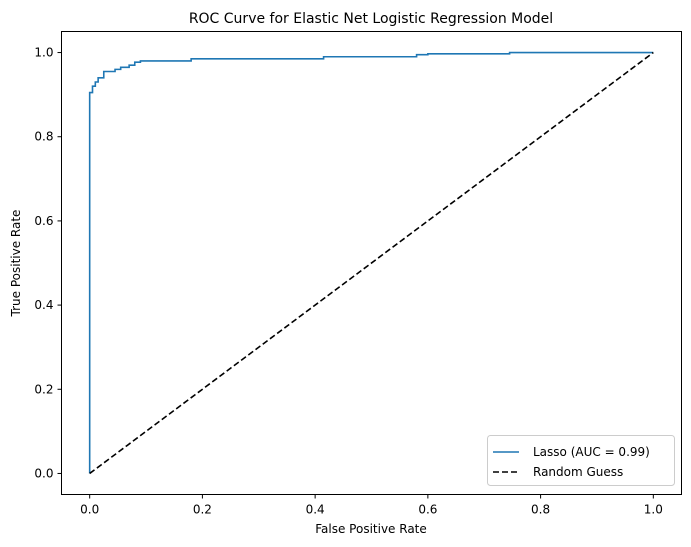 The width and height of the screenshot is (691, 547). I want to click on legend-box, so click(581, 460).